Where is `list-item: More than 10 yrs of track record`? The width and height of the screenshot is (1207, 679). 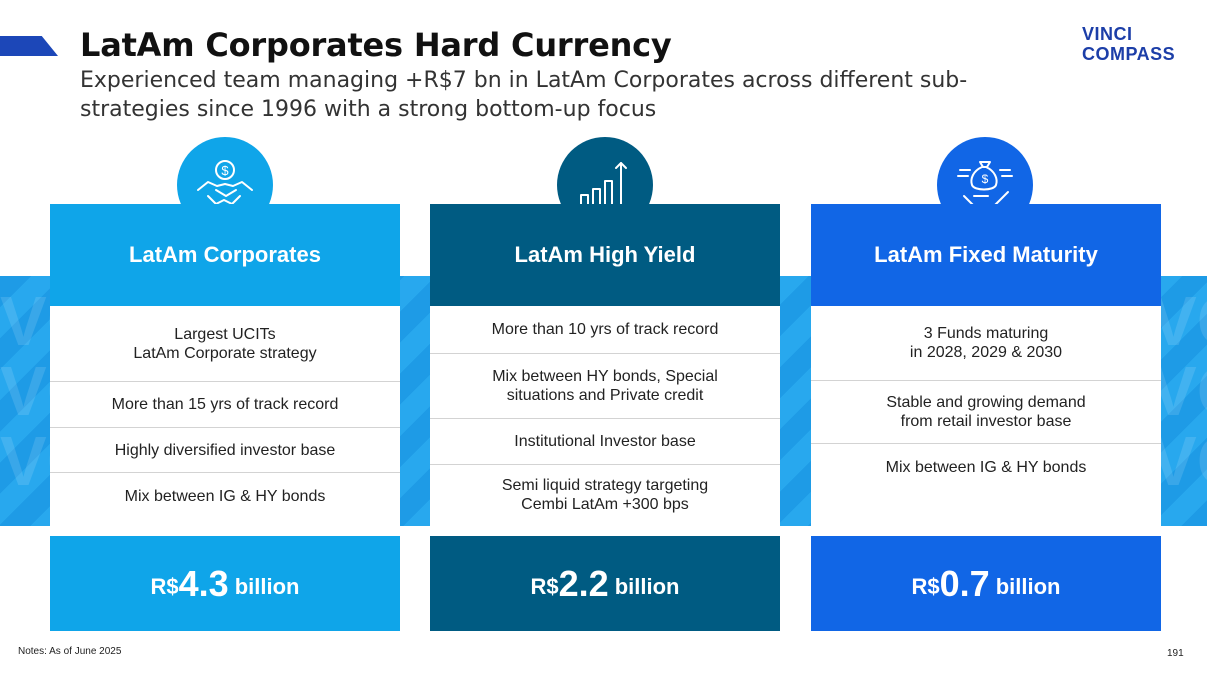
list-item: More than 10 yrs of track record is located at coordinates (605, 330).